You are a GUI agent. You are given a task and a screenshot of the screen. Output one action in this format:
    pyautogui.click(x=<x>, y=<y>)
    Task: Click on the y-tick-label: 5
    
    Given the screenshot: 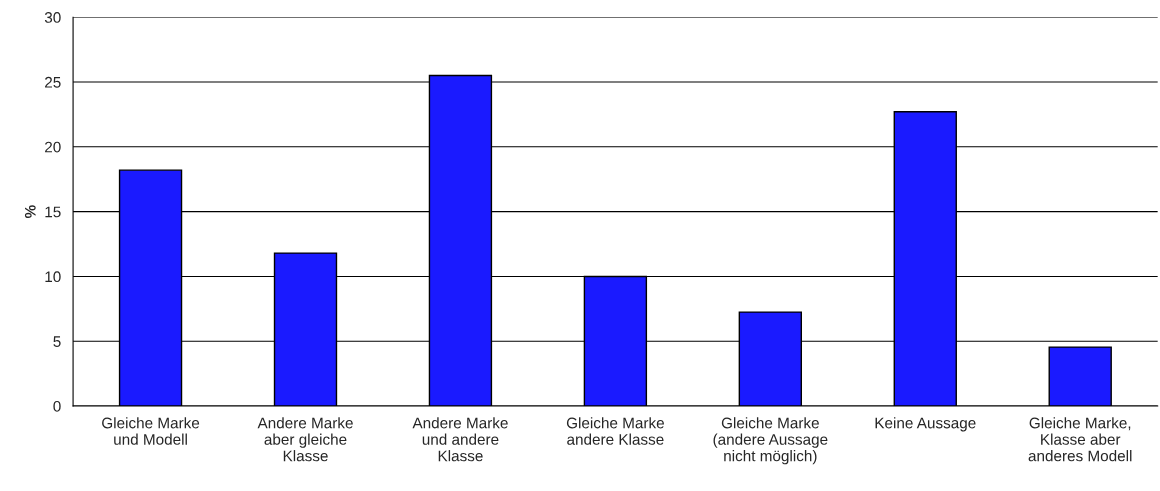 What is the action you would take?
    pyautogui.click(x=57, y=341)
    